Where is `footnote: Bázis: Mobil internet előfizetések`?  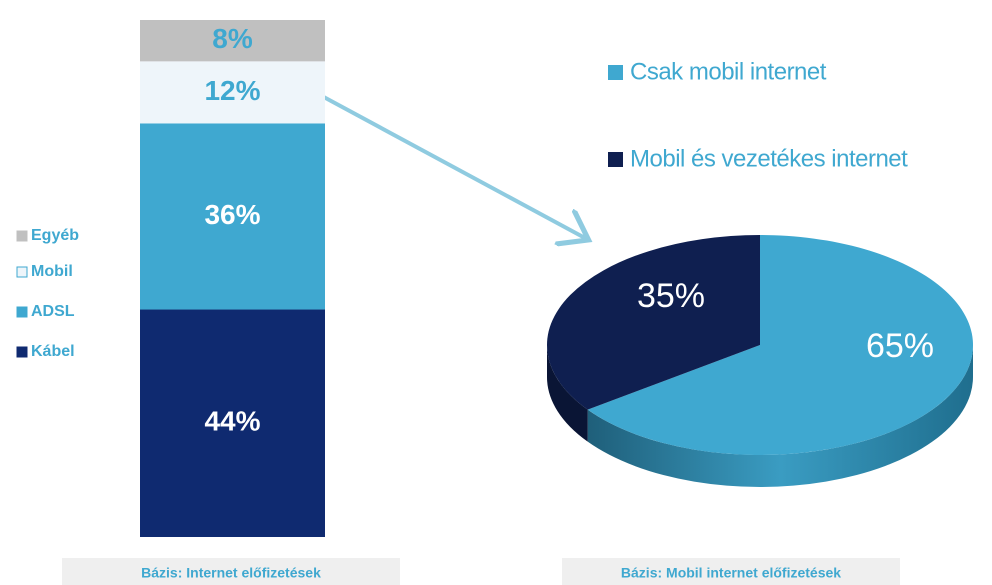 footnote: Bázis: Mobil internet előfizetések is located at coordinates (731, 573).